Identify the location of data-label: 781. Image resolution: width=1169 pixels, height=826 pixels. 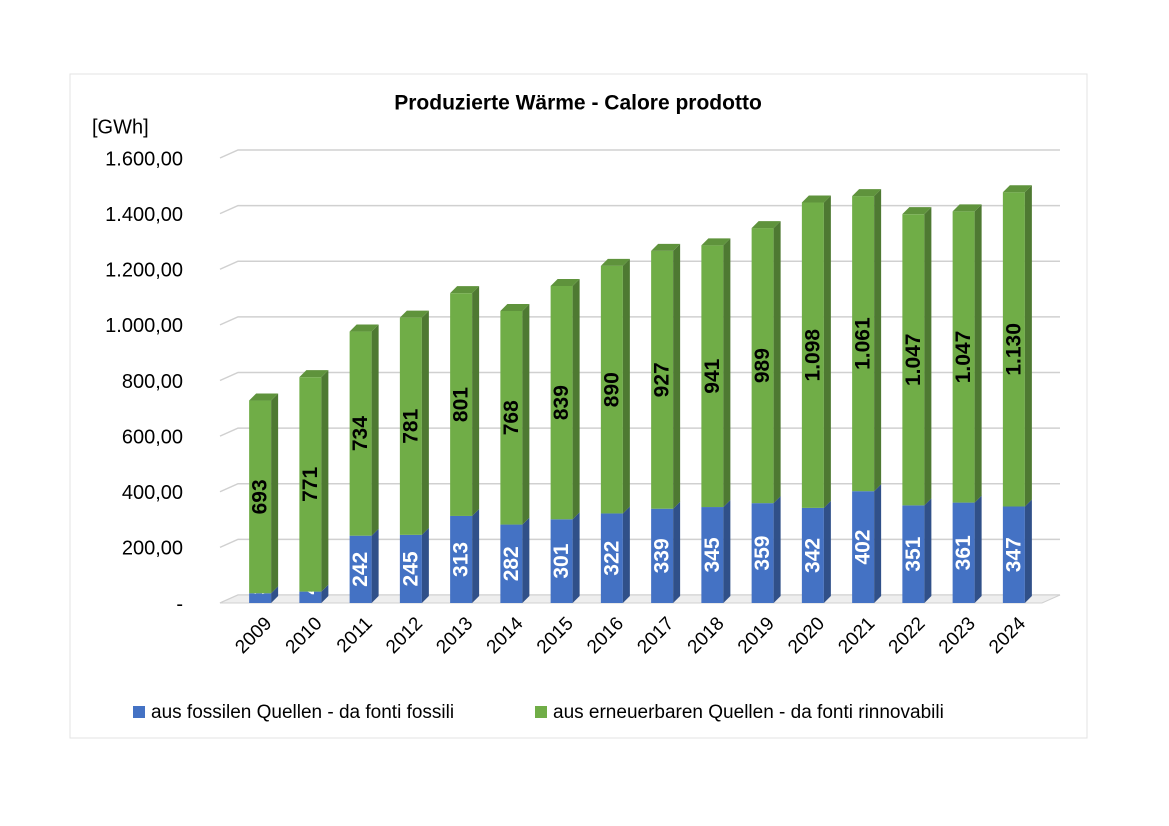
(410, 425).